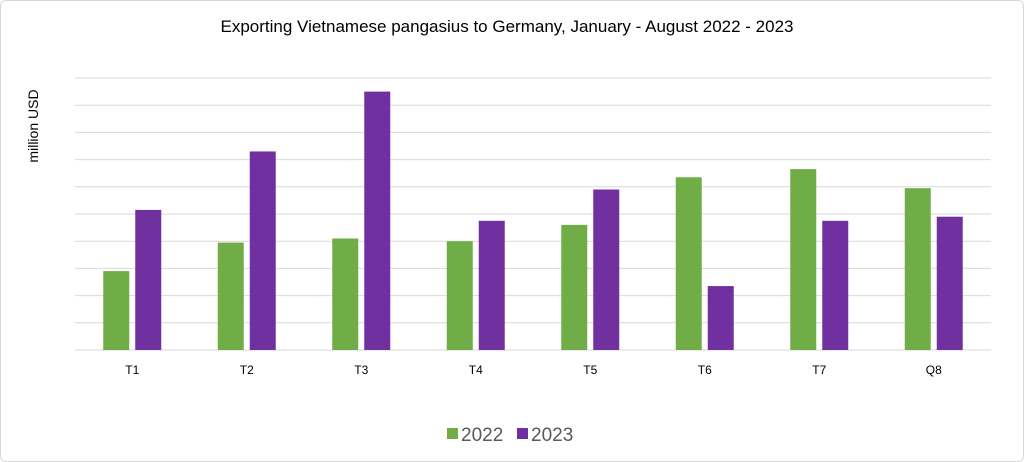 This screenshot has width=1024, height=462. What do you see at coordinates (361, 370) in the screenshot?
I see `x-tick-label: T3` at bounding box center [361, 370].